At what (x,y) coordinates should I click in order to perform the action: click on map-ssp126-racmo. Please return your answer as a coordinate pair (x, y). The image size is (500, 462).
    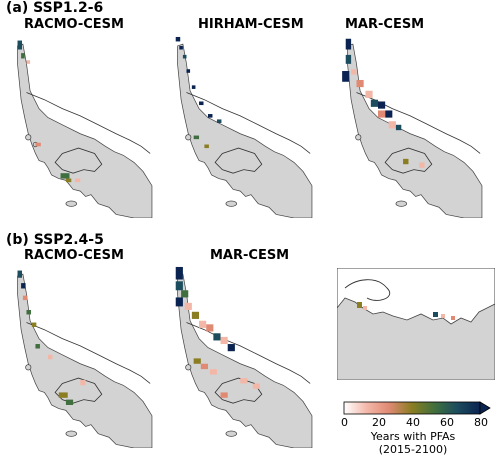
    Looking at the image, I should click on (85, 129).